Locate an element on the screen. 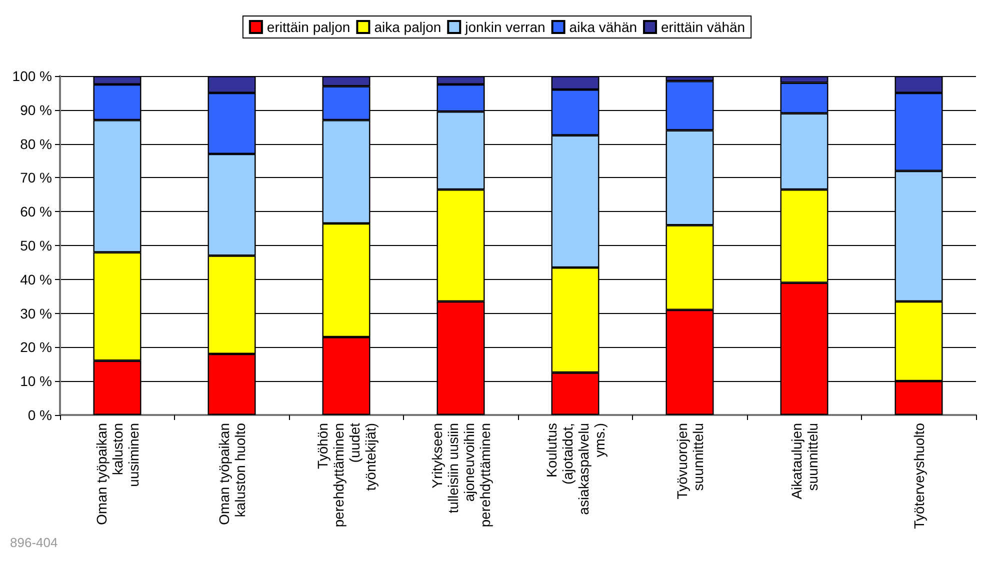 This screenshot has width=994, height=561. y-tick-label: 10 % is located at coordinates (36, 381).